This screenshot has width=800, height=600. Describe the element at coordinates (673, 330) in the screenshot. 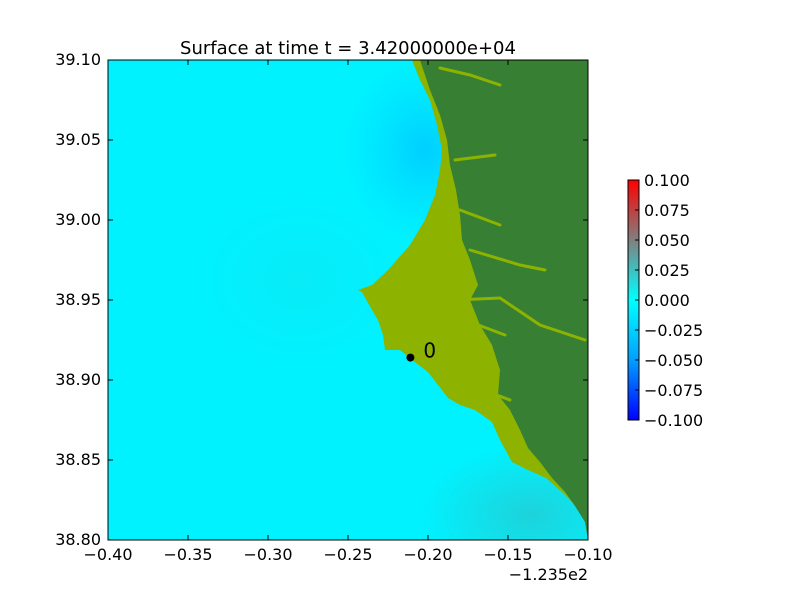

I see `colorbar-tick-label: −0.025` at that location.